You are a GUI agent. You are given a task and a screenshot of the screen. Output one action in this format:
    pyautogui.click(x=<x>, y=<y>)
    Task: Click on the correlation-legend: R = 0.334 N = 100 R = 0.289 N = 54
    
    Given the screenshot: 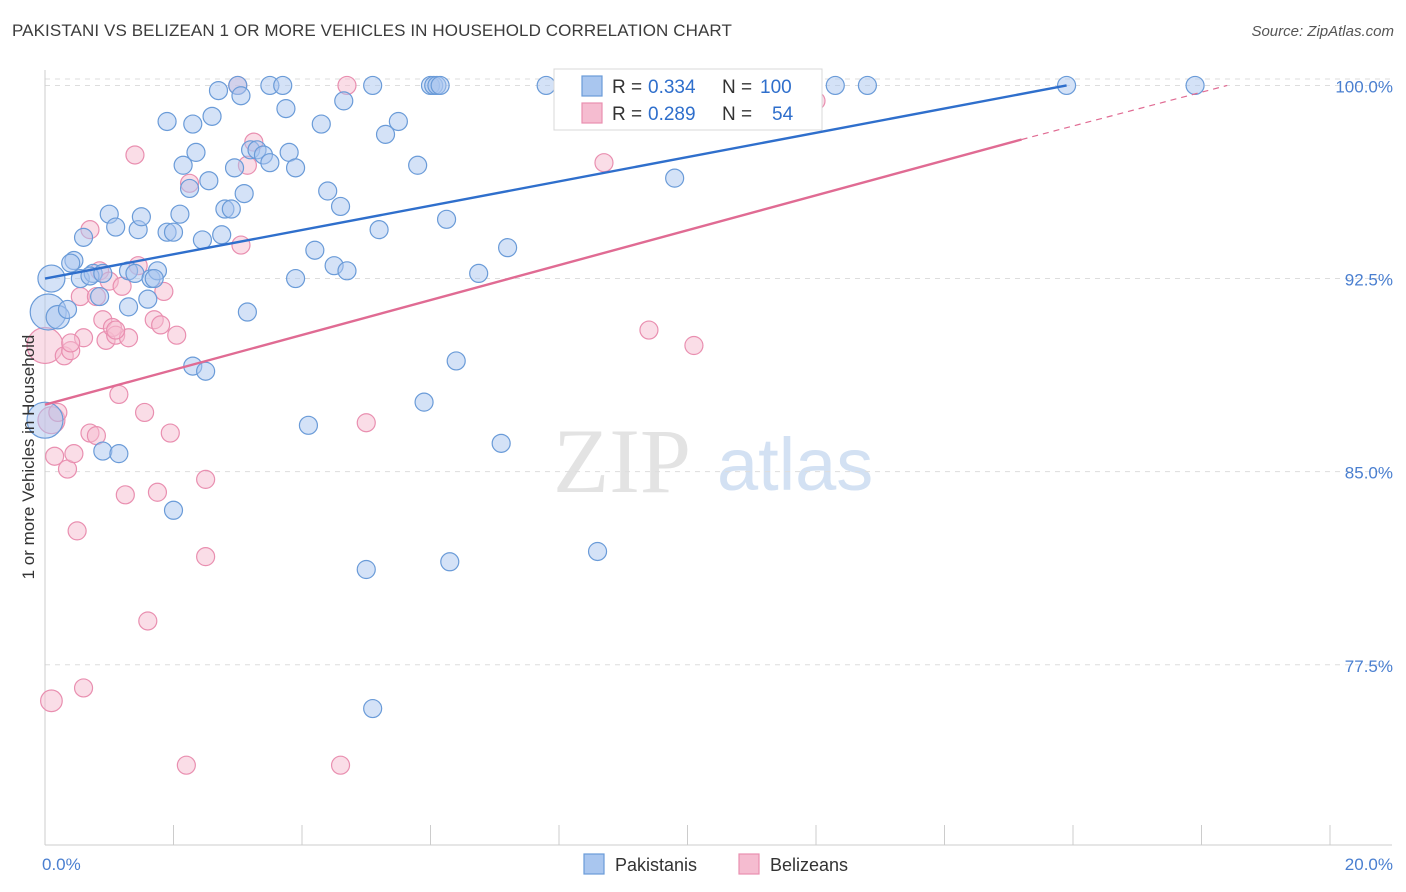 What is the action you would take?
    pyautogui.click(x=688, y=99)
    